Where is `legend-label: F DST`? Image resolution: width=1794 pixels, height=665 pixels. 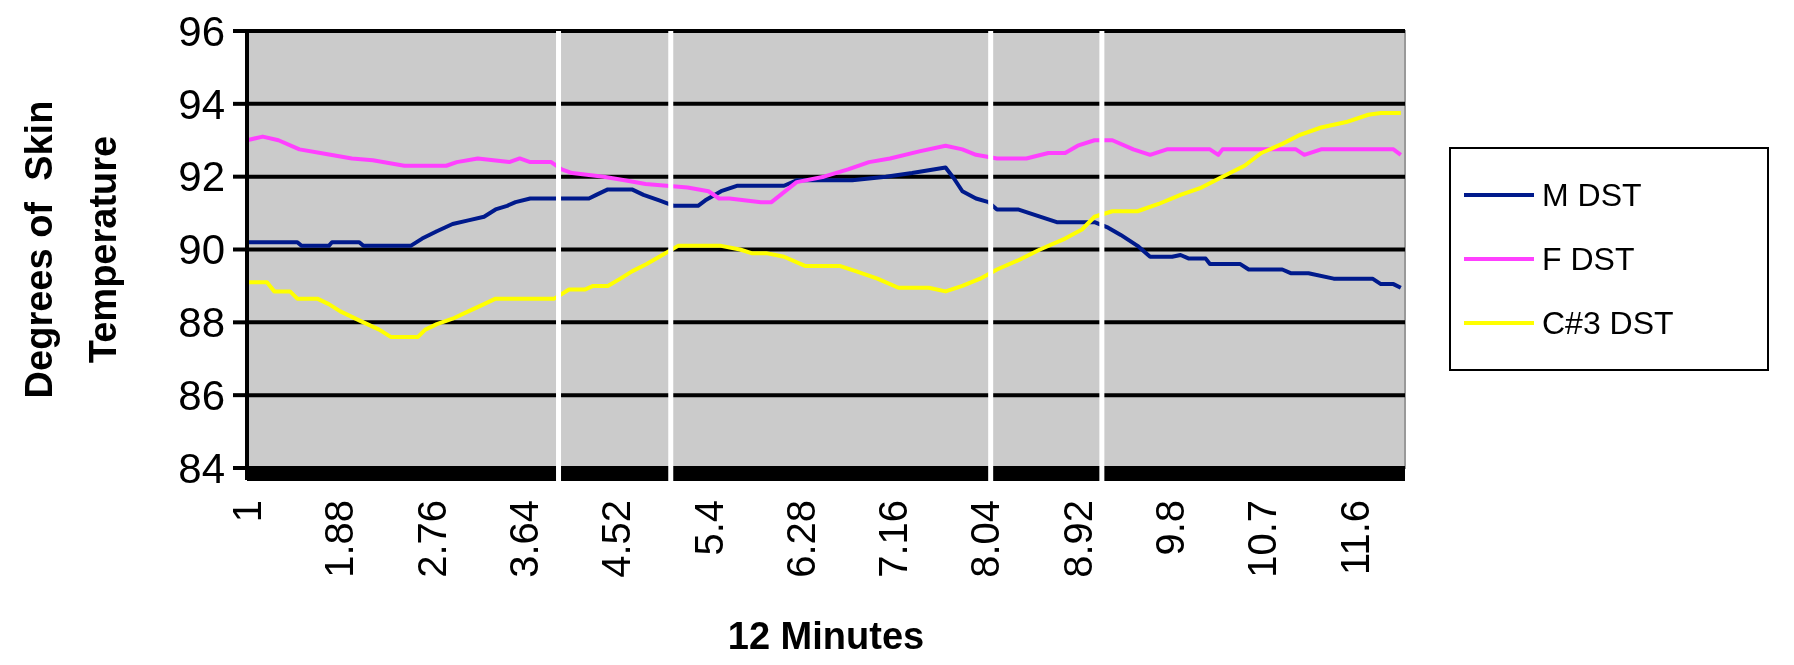 legend-label: F DST is located at coordinates (1588, 259).